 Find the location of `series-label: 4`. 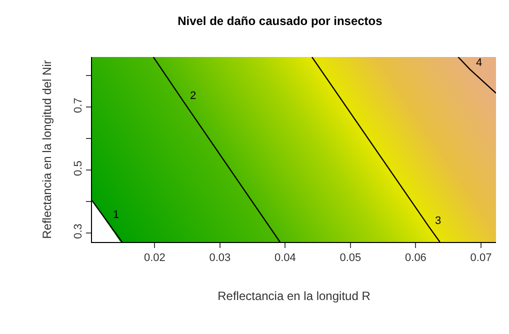

series-label: 4 is located at coordinates (479, 63).